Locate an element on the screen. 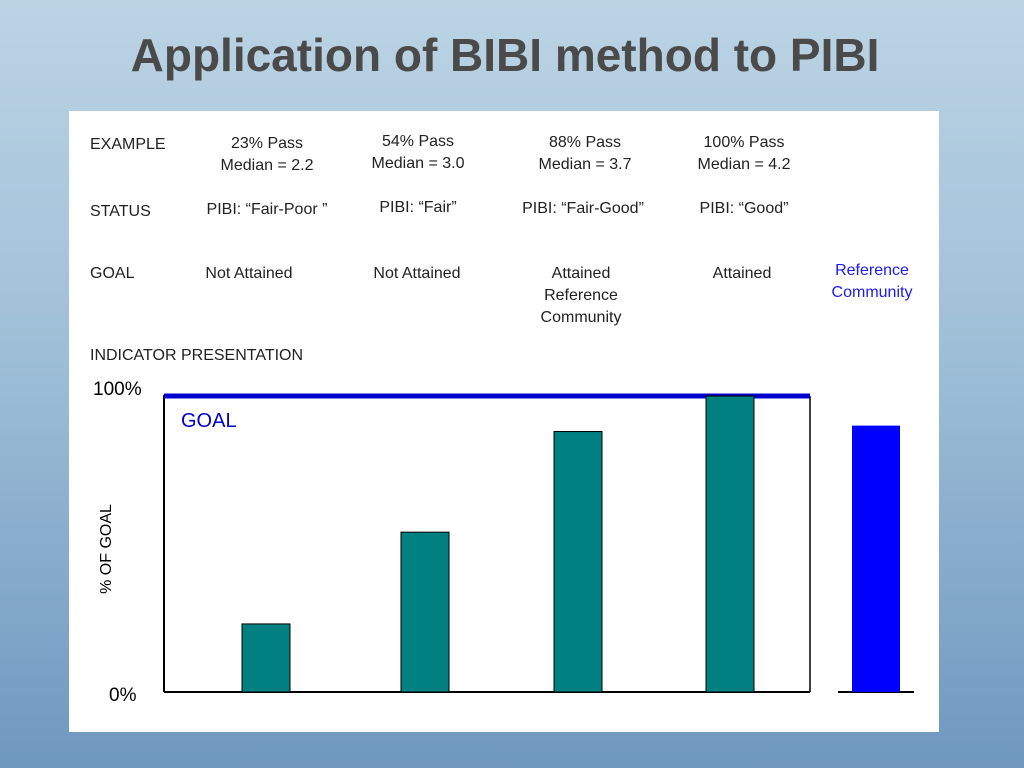  column-4-example: 100% Pass Median = 4.2 is located at coordinates (744, 154).